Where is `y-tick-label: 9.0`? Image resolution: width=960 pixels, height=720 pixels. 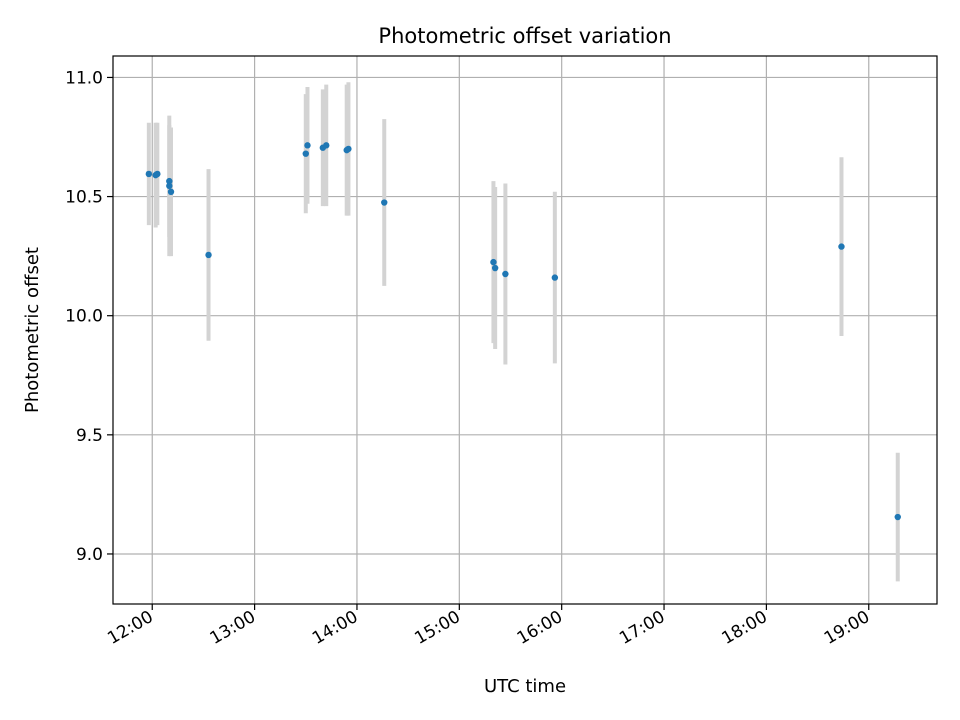 y-tick-label: 9.0 is located at coordinates (89, 555).